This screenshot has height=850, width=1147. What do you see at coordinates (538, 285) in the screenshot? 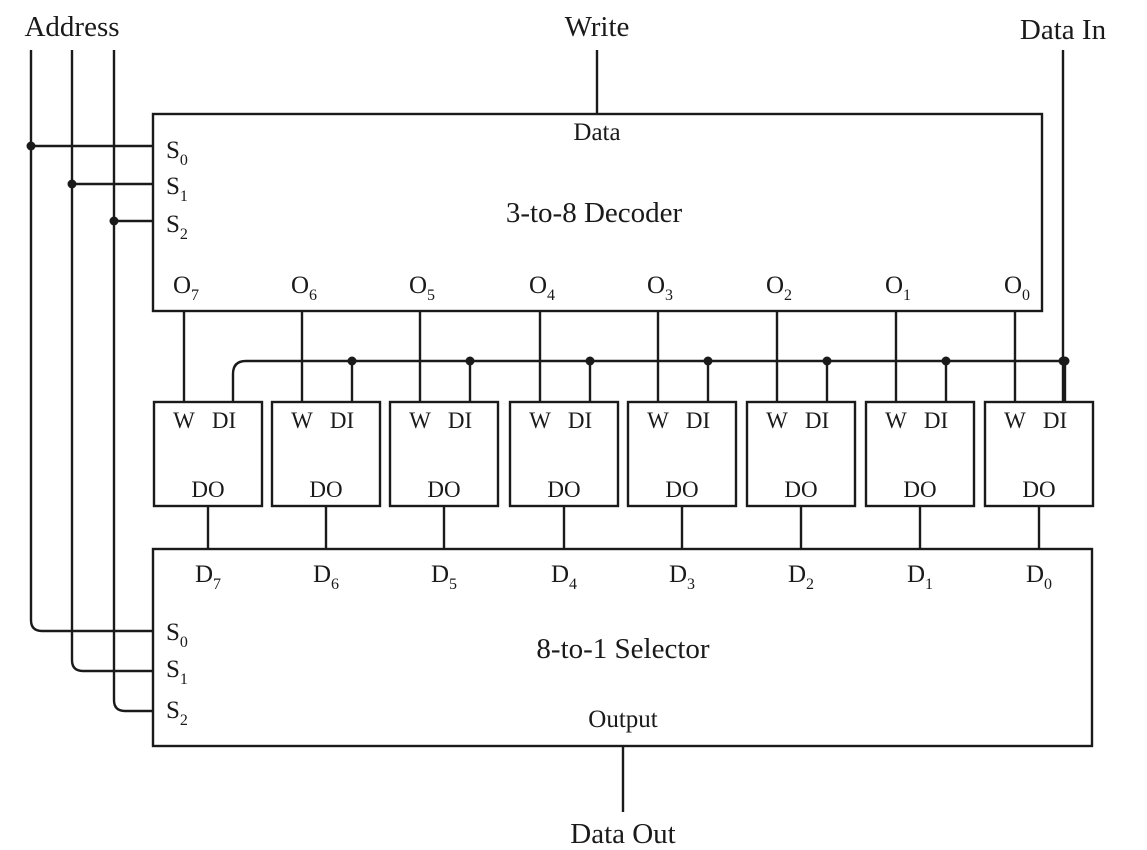
I see `decoder-output-pin-o4-base: O` at bounding box center [538, 285].